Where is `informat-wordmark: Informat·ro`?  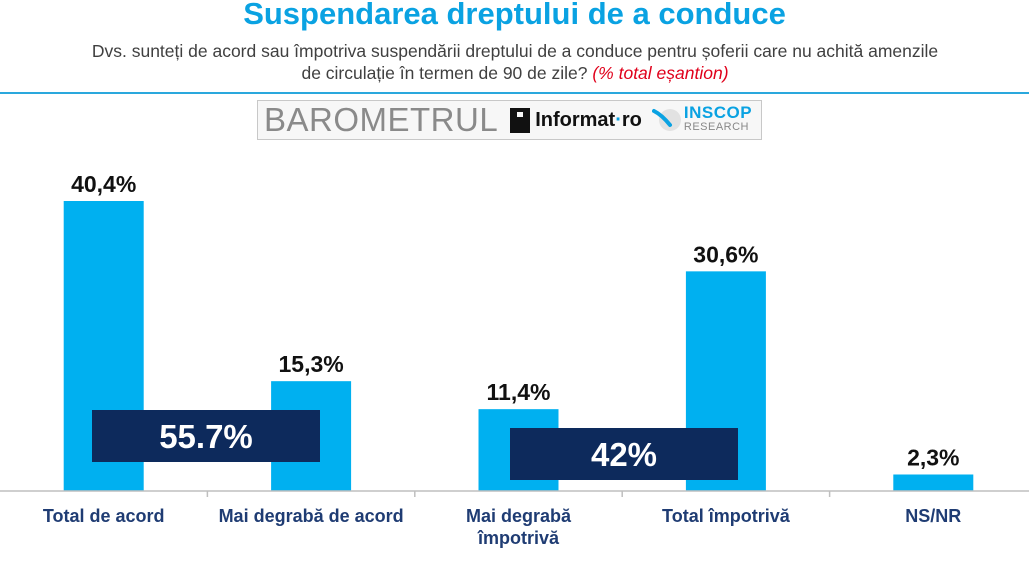 informat-wordmark: Informat·ro is located at coordinates (588, 120).